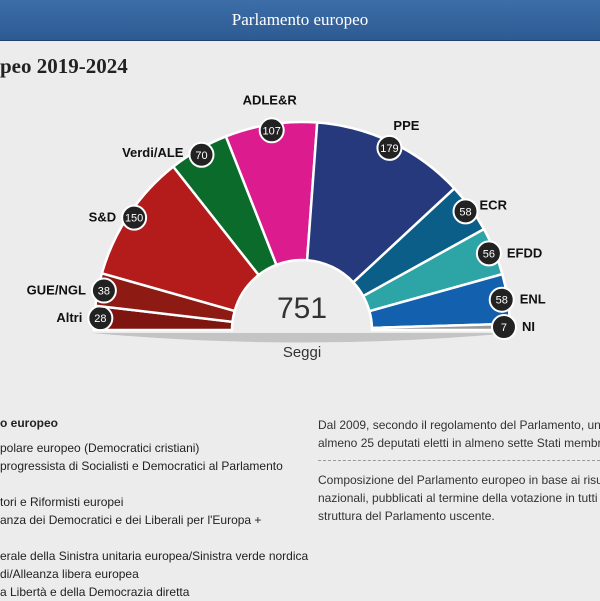 The width and height of the screenshot is (600, 601). I want to click on party-label: ADLE&R, so click(270, 99).